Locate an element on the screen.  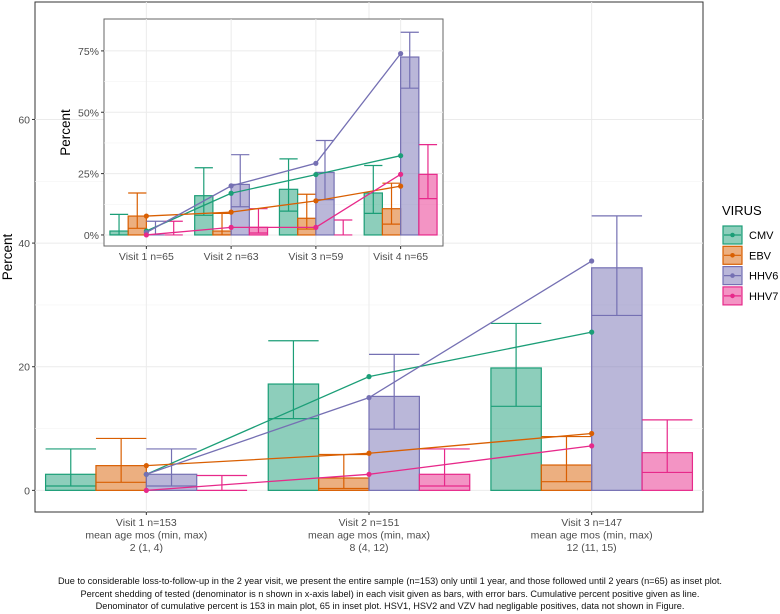
y-tick-label: 25% is located at coordinates (88, 175).